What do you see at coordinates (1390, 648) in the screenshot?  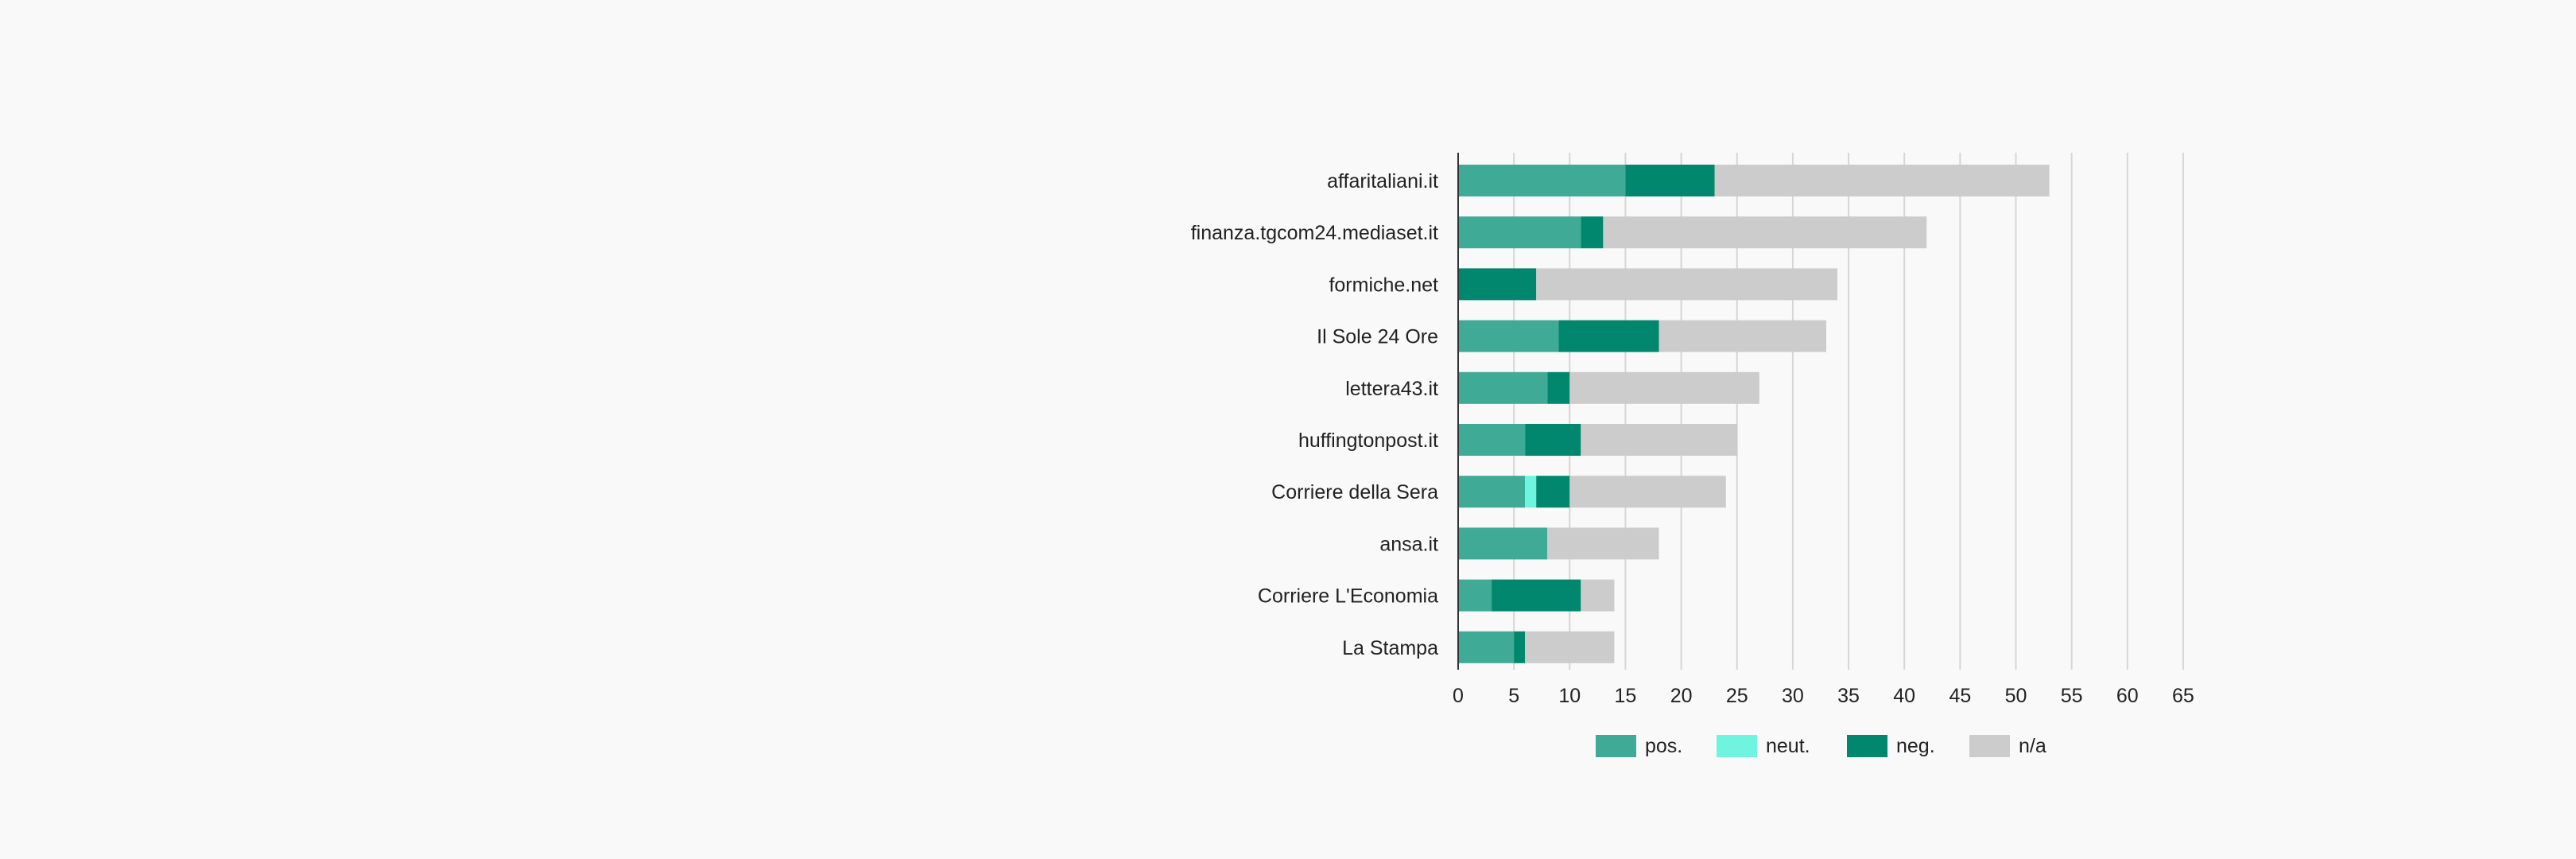 I see `category-label: La Stampa` at bounding box center [1390, 648].